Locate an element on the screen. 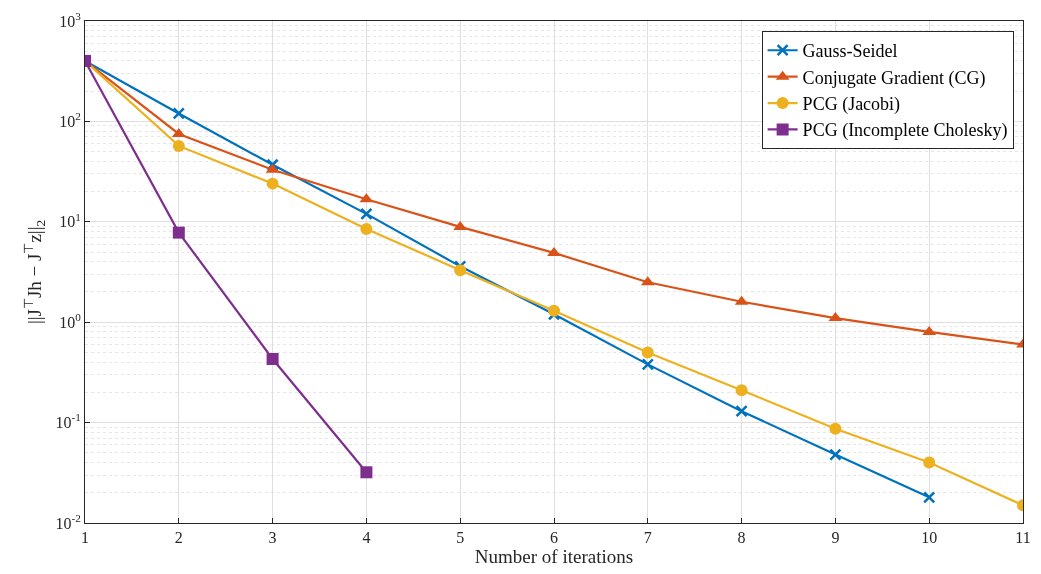  x-tick-label: 11 is located at coordinates (1023, 538).